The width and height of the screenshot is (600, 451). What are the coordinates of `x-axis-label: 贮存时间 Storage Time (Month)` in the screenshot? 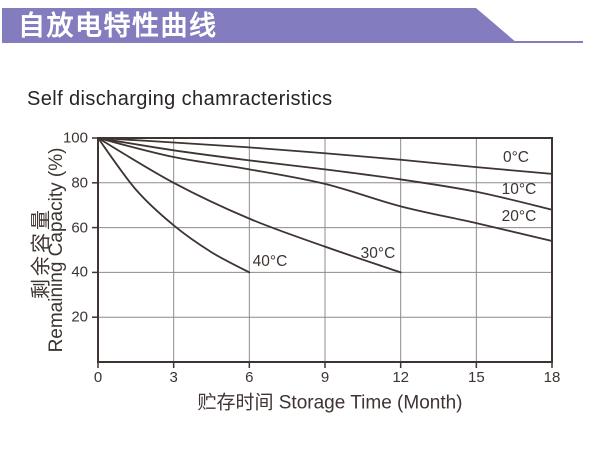 It's located at (330, 403).